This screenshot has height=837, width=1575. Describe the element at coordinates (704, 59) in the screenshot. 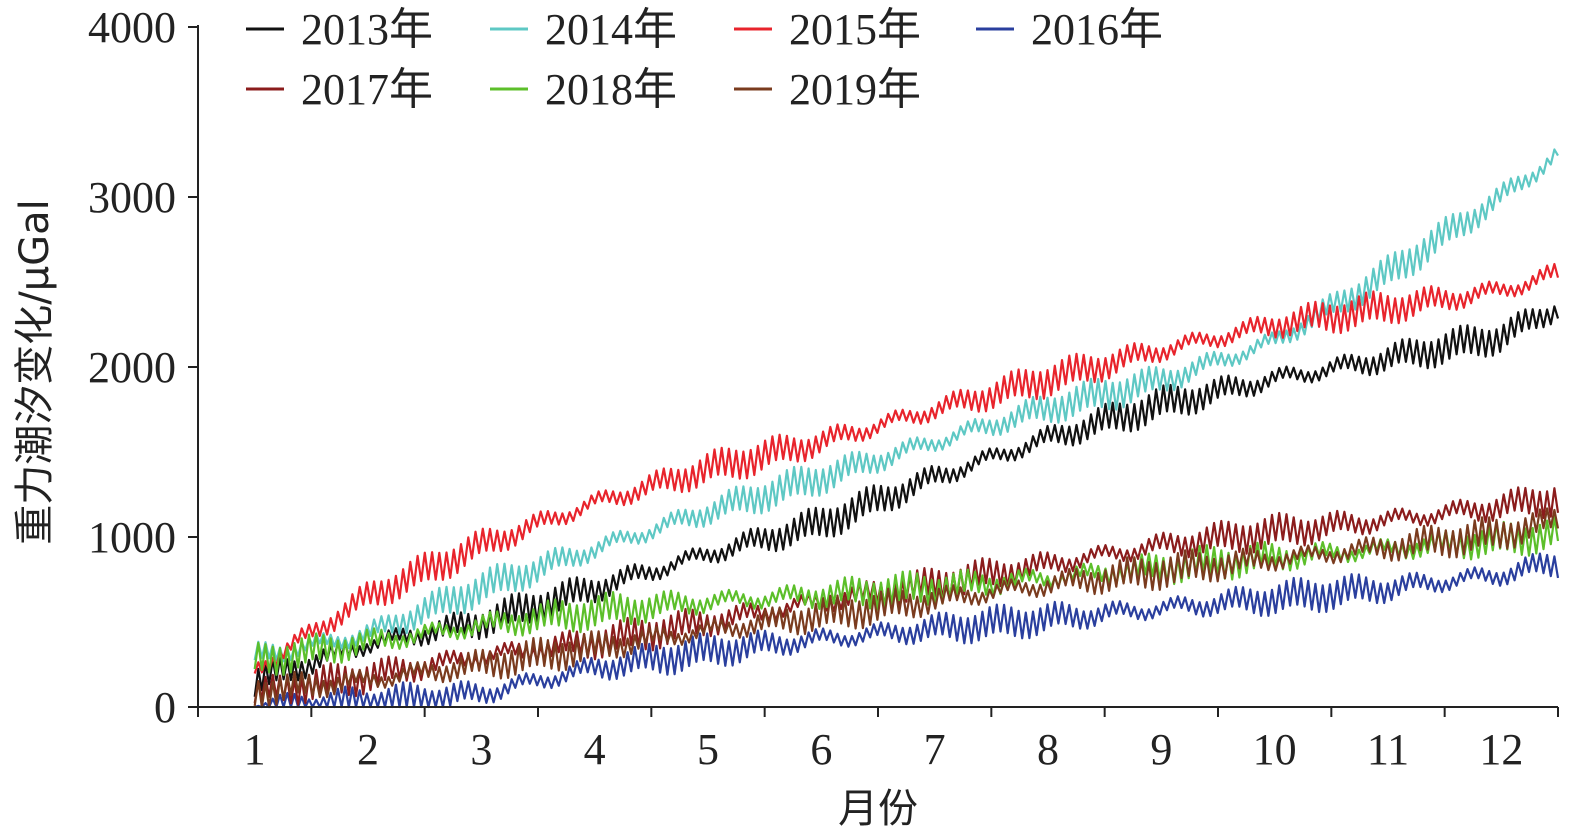

I see `legend: 2013年 2014年 2015年 2016年 2017年 2018年 2019年` at that location.